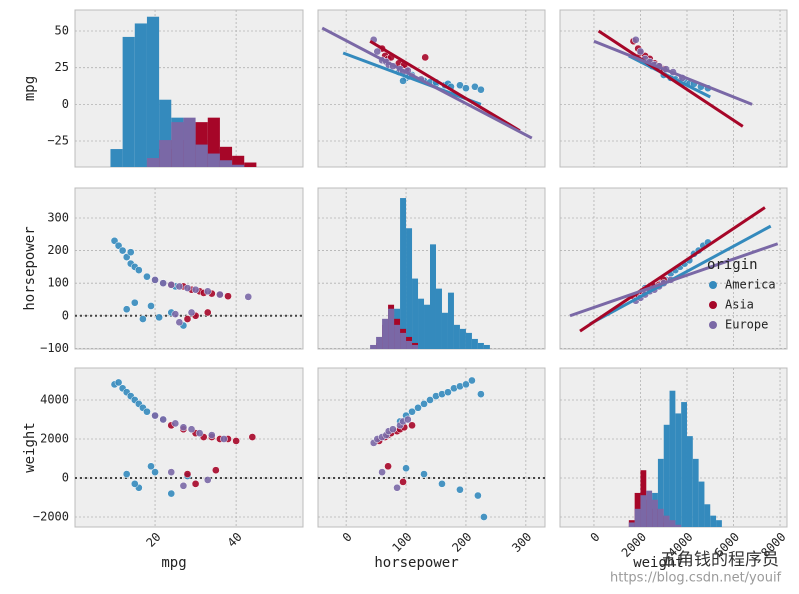 The height and width of the screenshot is (594, 799). Describe the element at coordinates (51, 516) in the screenshot. I see `y-tick-label: −2000` at that location.